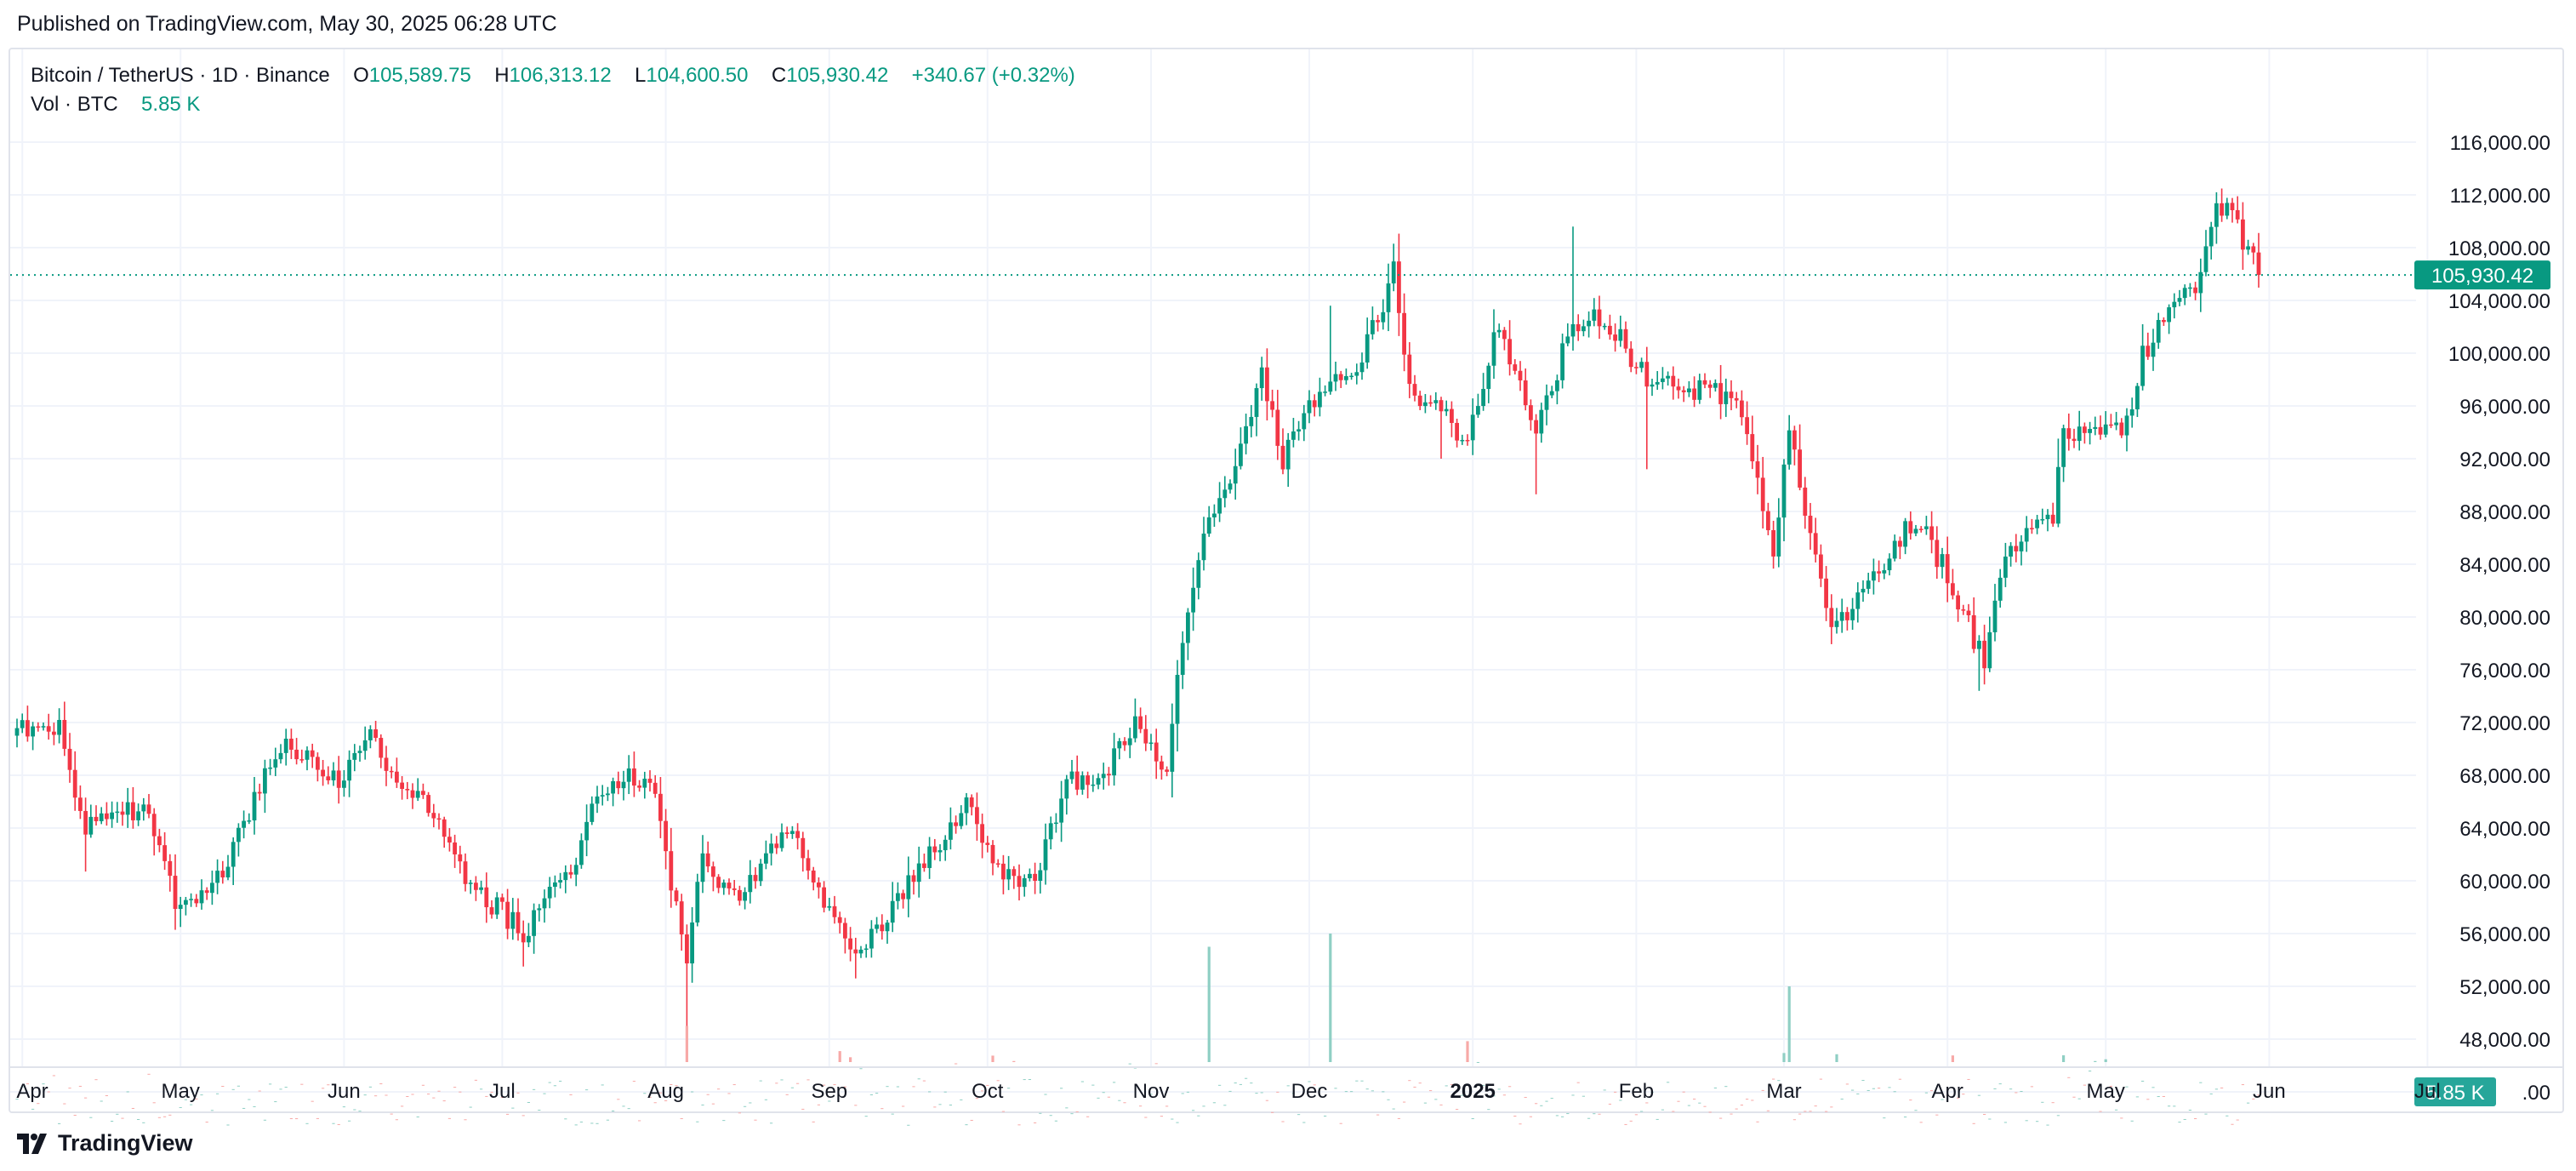 This screenshot has width=2576, height=1171. I want to click on price-tick-label: 76,000.00, so click(2505, 671).